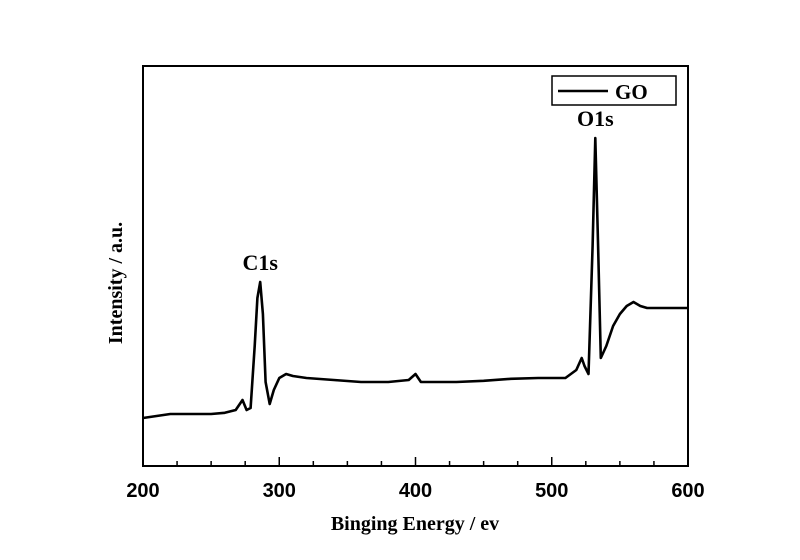 This screenshot has height=560, width=800. I want to click on peak-label-c1s: C1s, so click(260, 262).